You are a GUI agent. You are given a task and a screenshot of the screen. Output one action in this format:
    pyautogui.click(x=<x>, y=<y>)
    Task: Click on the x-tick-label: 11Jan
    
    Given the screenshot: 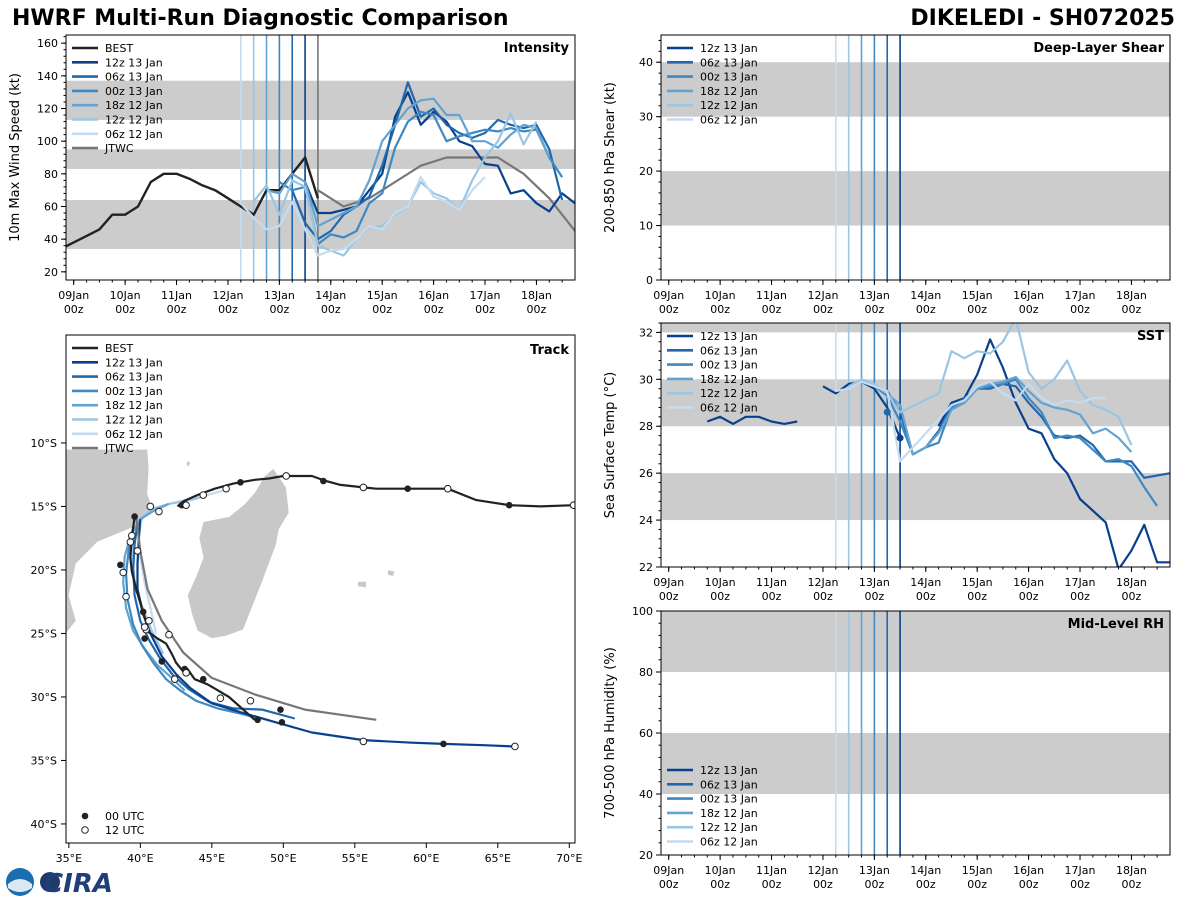 What is the action you would take?
    pyautogui.click(x=771, y=870)
    